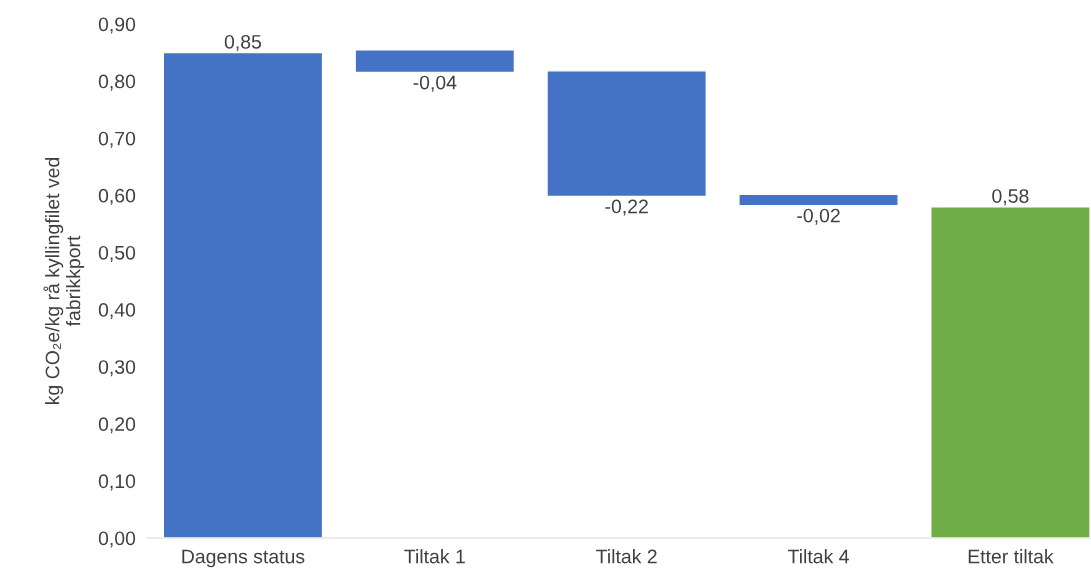 Image resolution: width=1091 pixels, height=581 pixels. What do you see at coordinates (117, 196) in the screenshot?
I see `y-tick-label: 0,60` at bounding box center [117, 196].